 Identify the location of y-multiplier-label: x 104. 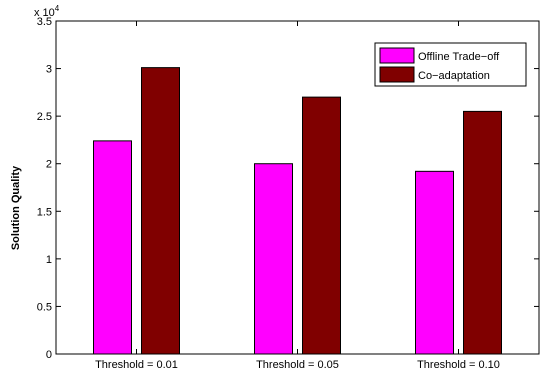
(47, 11).